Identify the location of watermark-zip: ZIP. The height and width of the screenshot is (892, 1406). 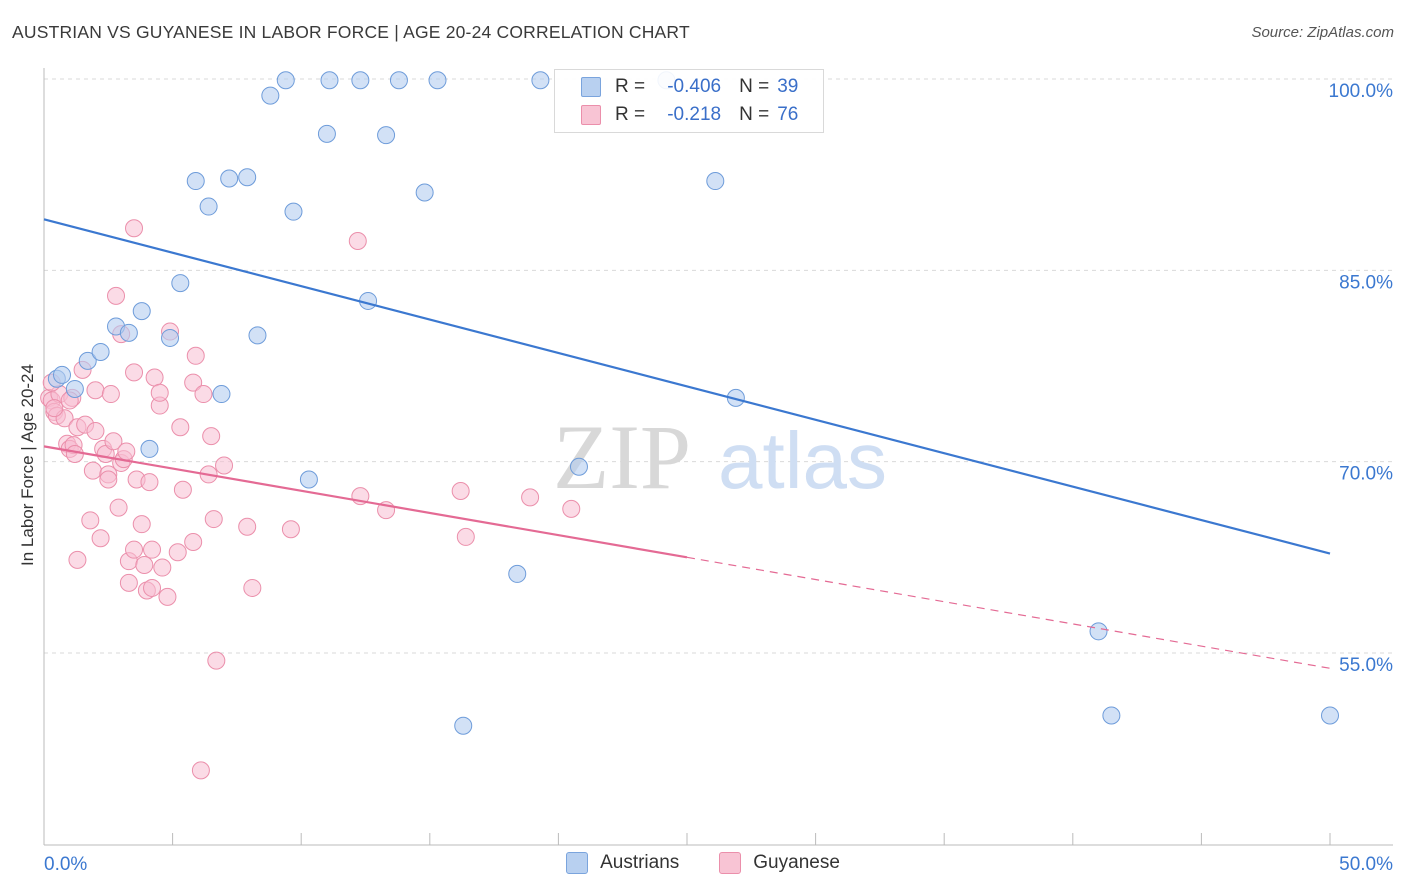
(622, 457).